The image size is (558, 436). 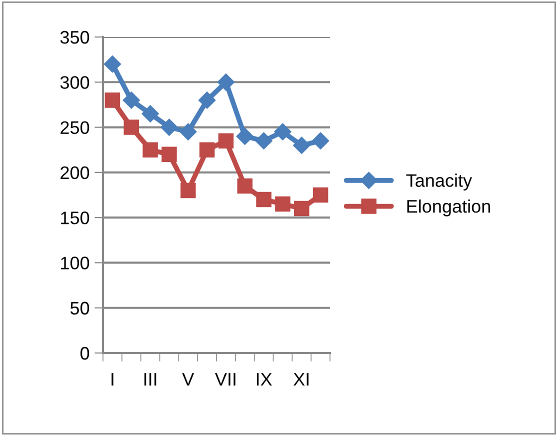 What do you see at coordinates (150, 379) in the screenshot?
I see `x-tick-label: III` at bounding box center [150, 379].